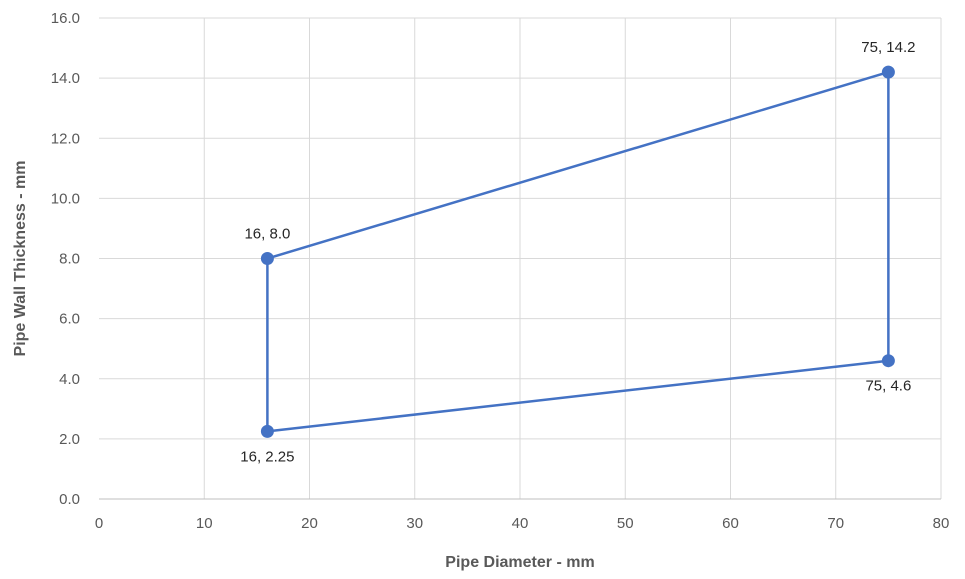 Image resolution: width=965 pixels, height=579 pixels. I want to click on y-axis-title: Pipe Wall Thickness - mm, so click(20, 259).